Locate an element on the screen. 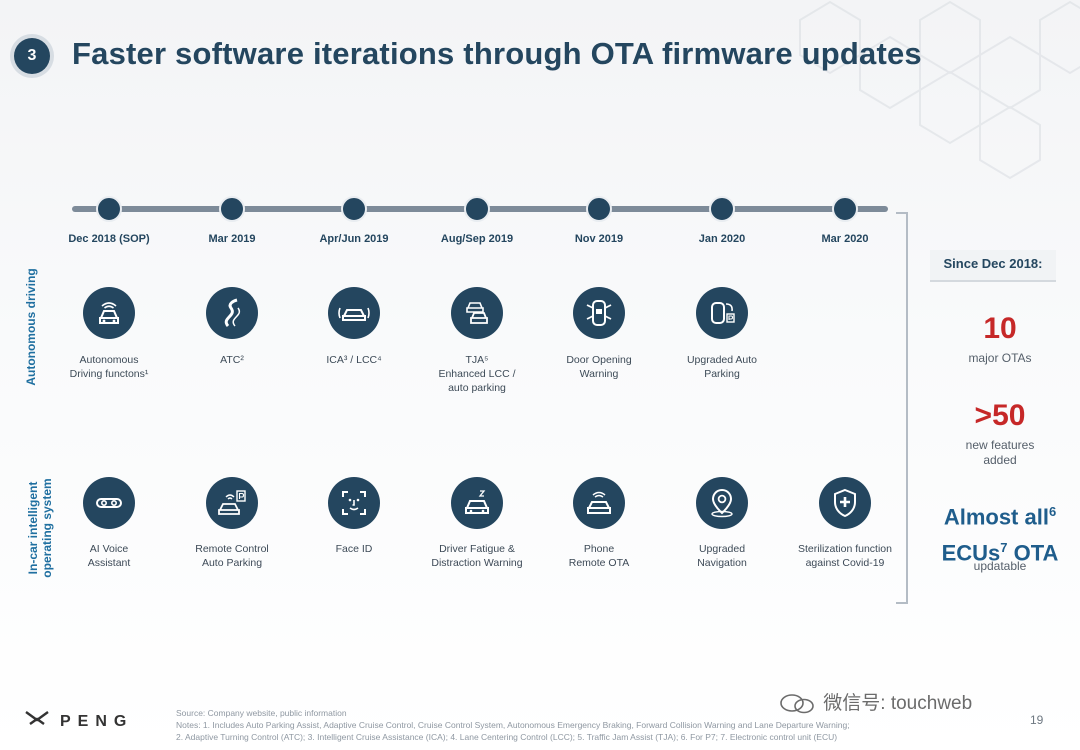 The width and height of the screenshot is (1080, 750). feature-label: ICA³ / LCC⁴ is located at coordinates (354, 360).